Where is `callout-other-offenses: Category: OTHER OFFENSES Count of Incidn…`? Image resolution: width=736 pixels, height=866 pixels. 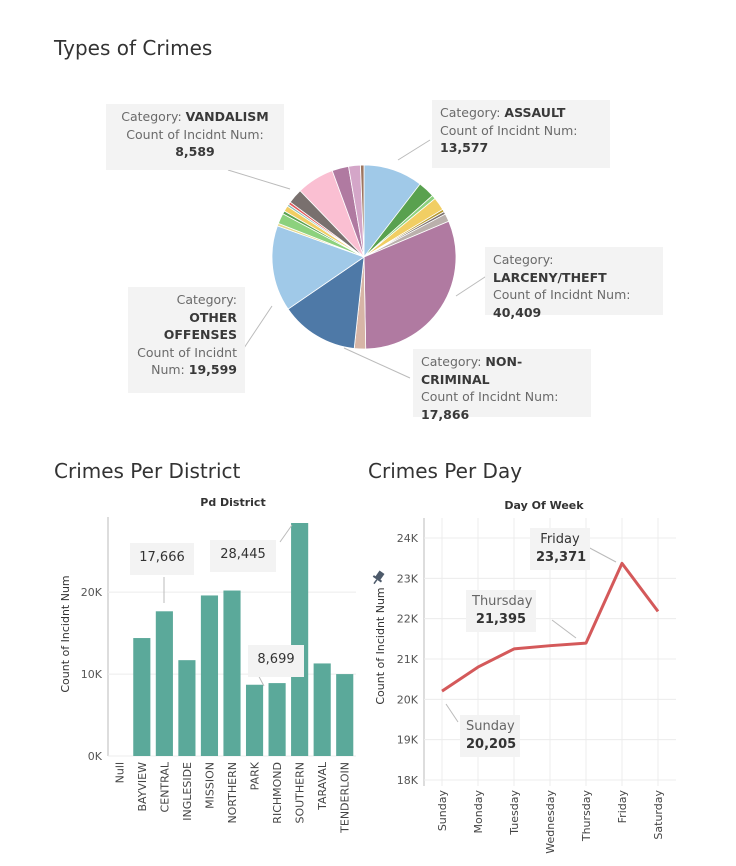
callout-other-offenses: Category: OTHER OFFENSES Count of Incidn… is located at coordinates (186, 340).